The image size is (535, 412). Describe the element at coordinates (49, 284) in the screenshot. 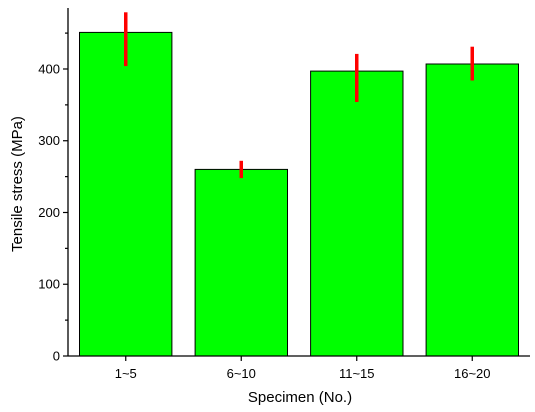

I see `y-tick-label-100: 100` at that location.